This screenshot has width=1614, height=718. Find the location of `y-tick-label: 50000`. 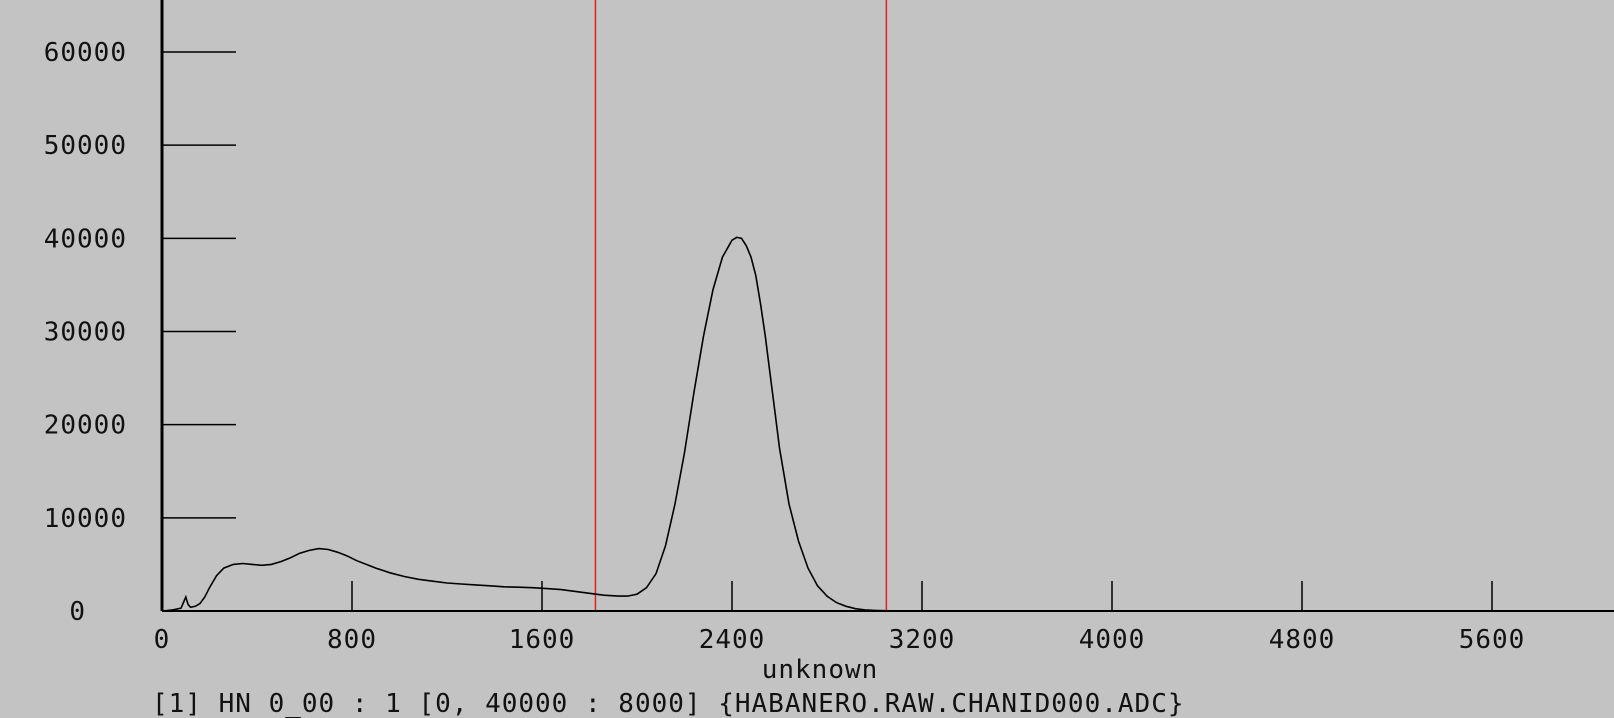

y-tick-label: 50000 is located at coordinates (85, 146).